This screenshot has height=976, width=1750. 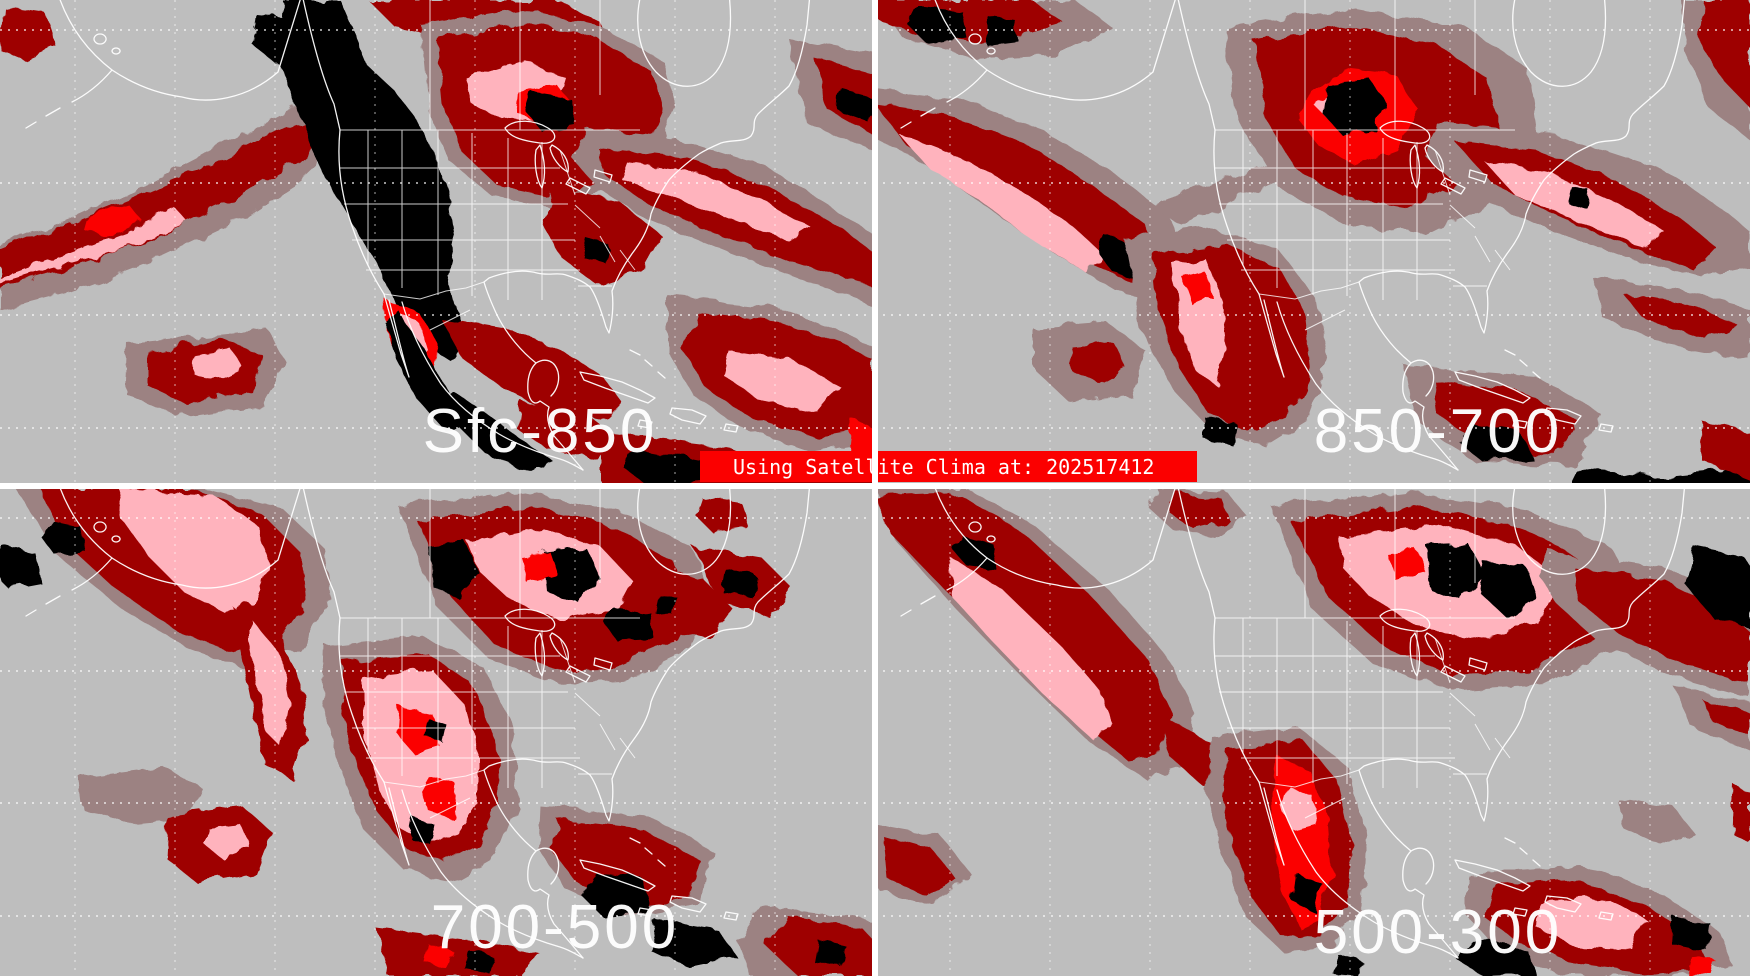 What do you see at coordinates (944, 466) in the screenshot?
I see `timestamp-banner-text: Using Satellite Clima at: 202517412` at bounding box center [944, 466].